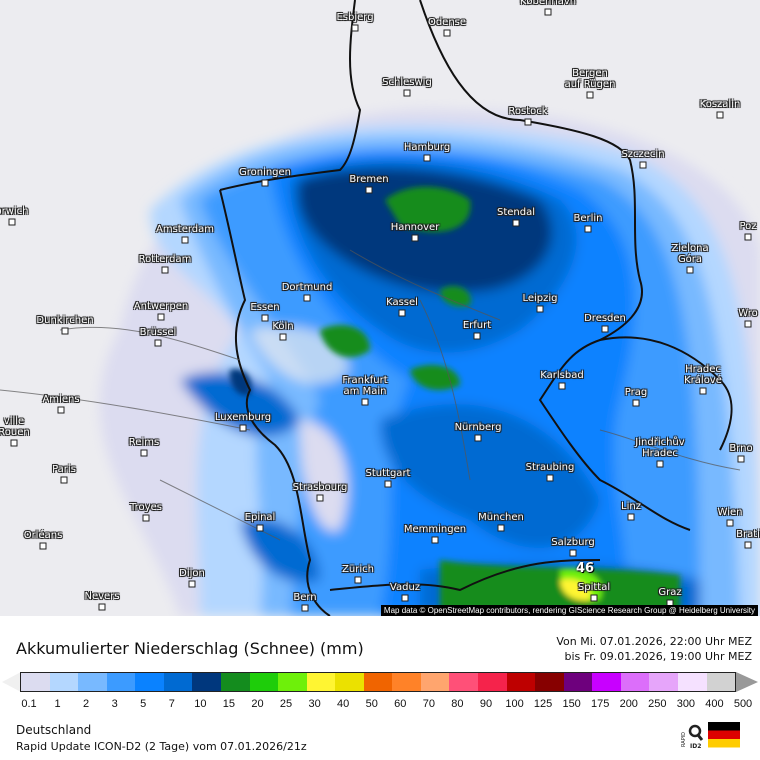  What do you see at coordinates (54, 730) in the screenshot?
I see `region-label: Deutschland` at bounding box center [54, 730].